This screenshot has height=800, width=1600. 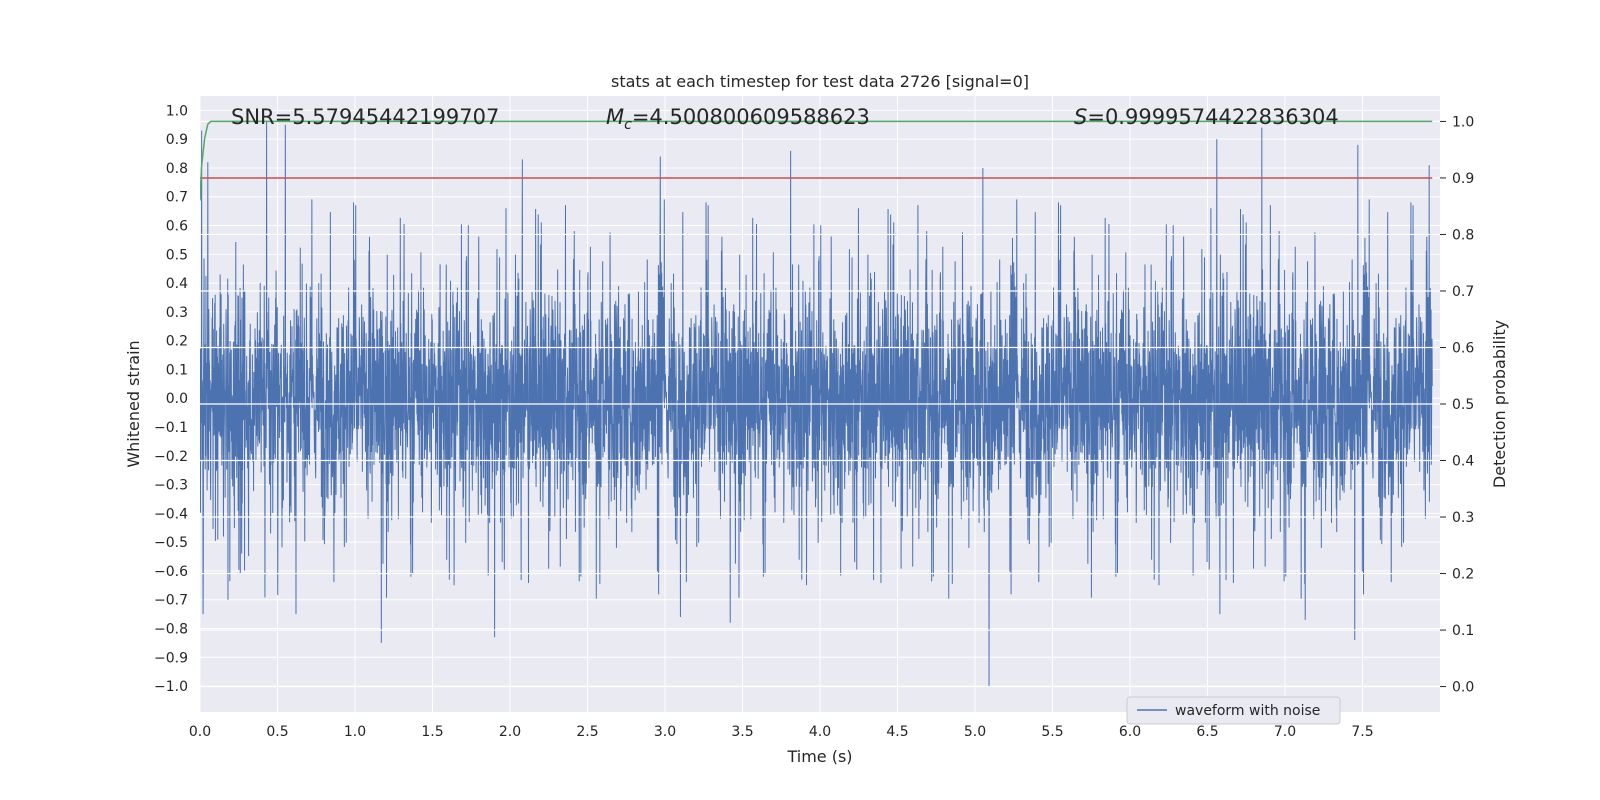 I want to click on y-right-tick-label: 0.1, so click(x=1463, y=631).